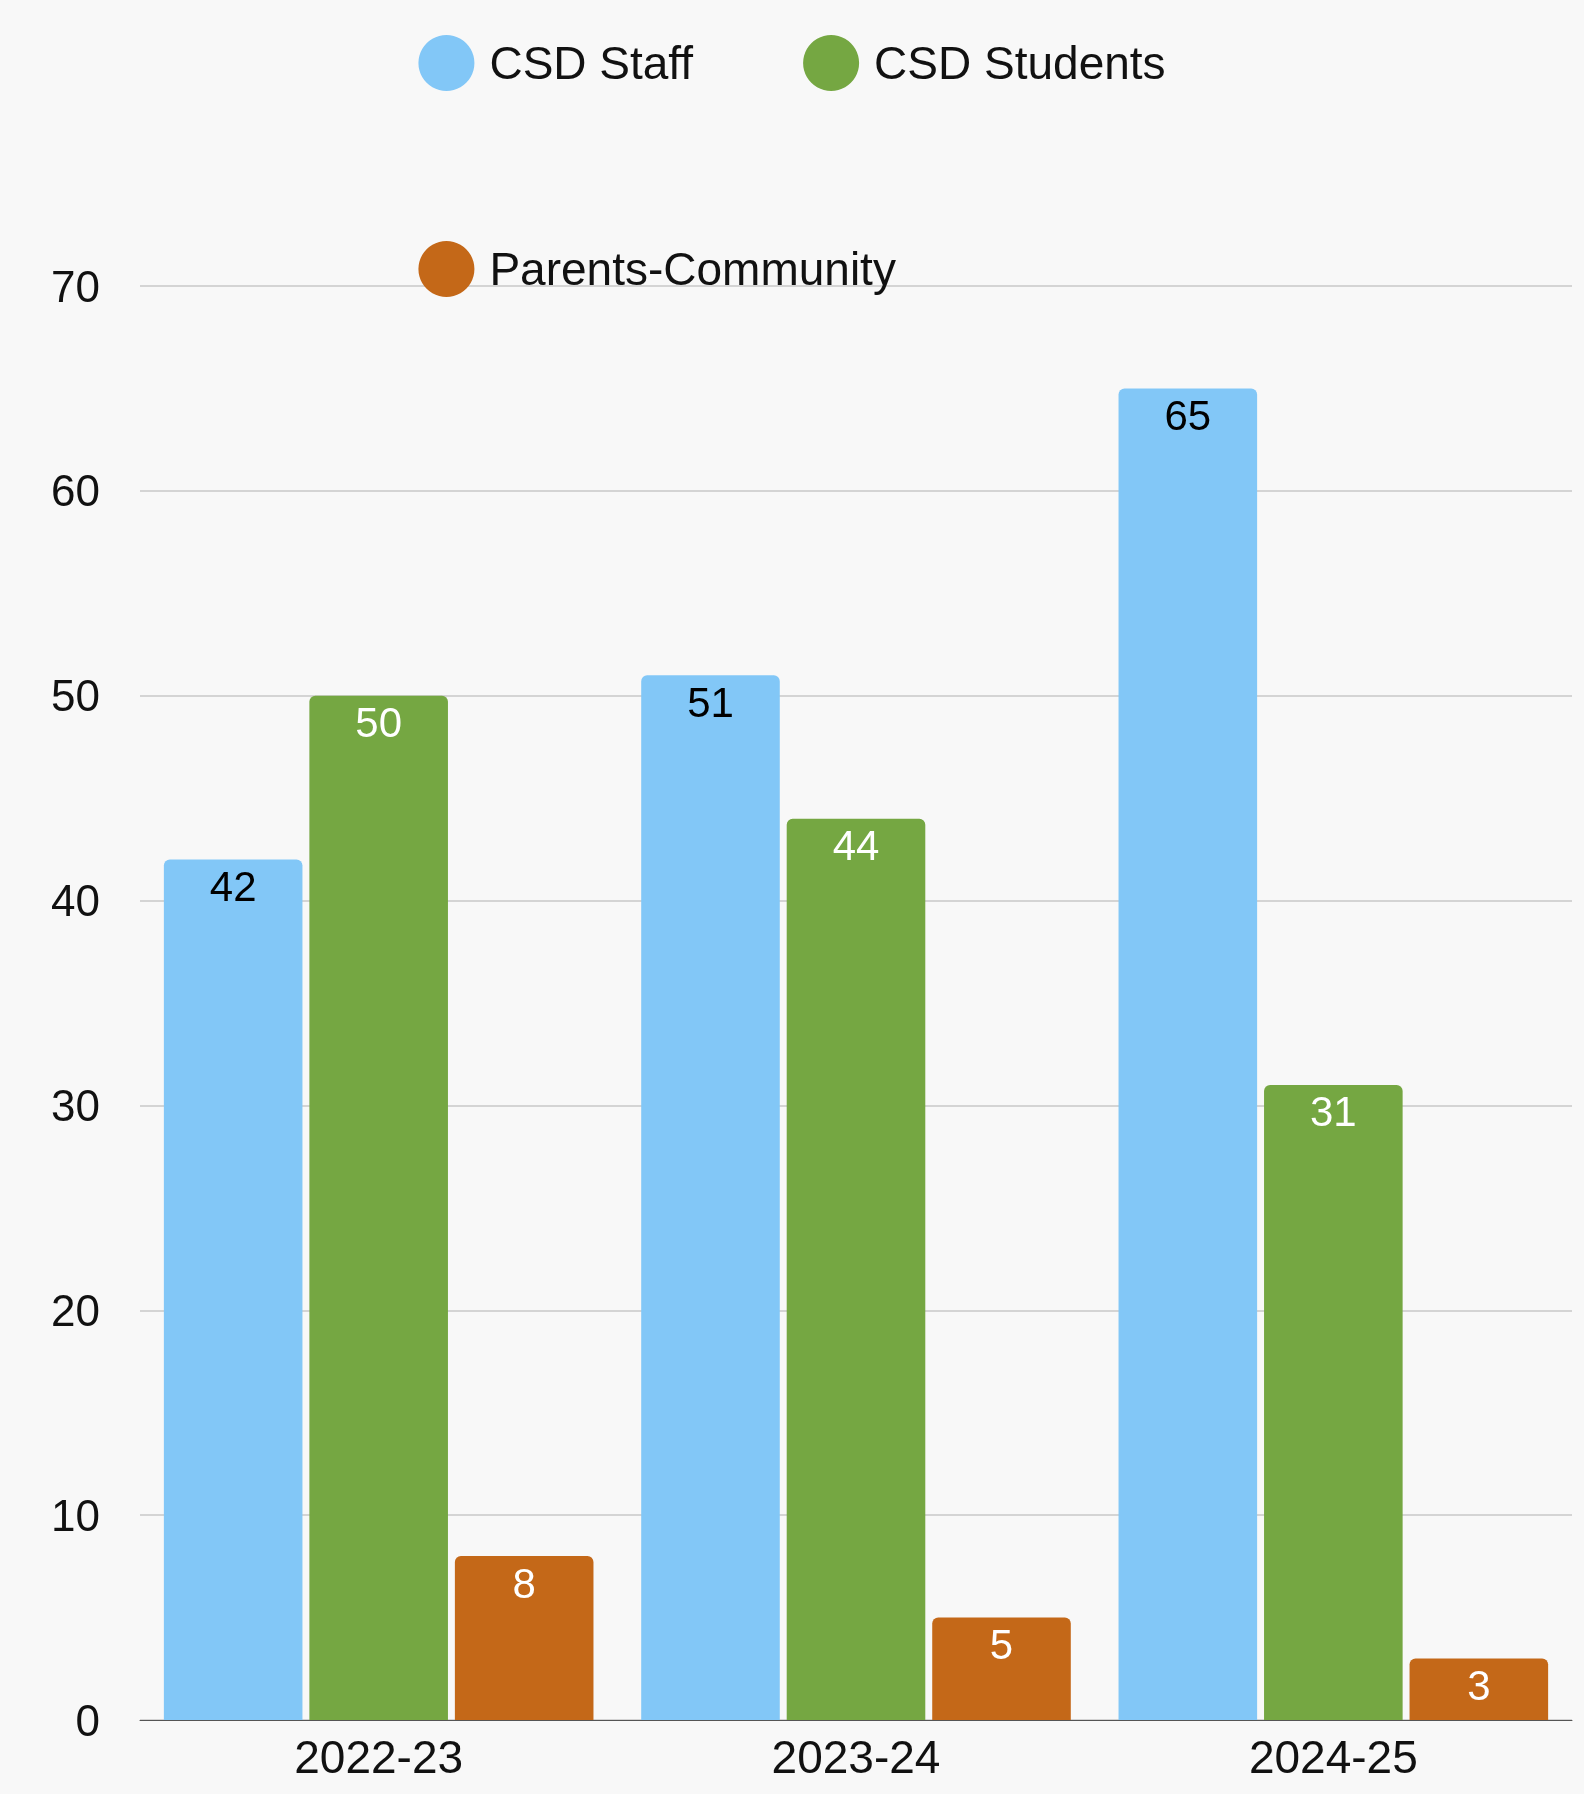  Describe the element at coordinates (233, 887) in the screenshot. I see `data-label: 42` at that location.